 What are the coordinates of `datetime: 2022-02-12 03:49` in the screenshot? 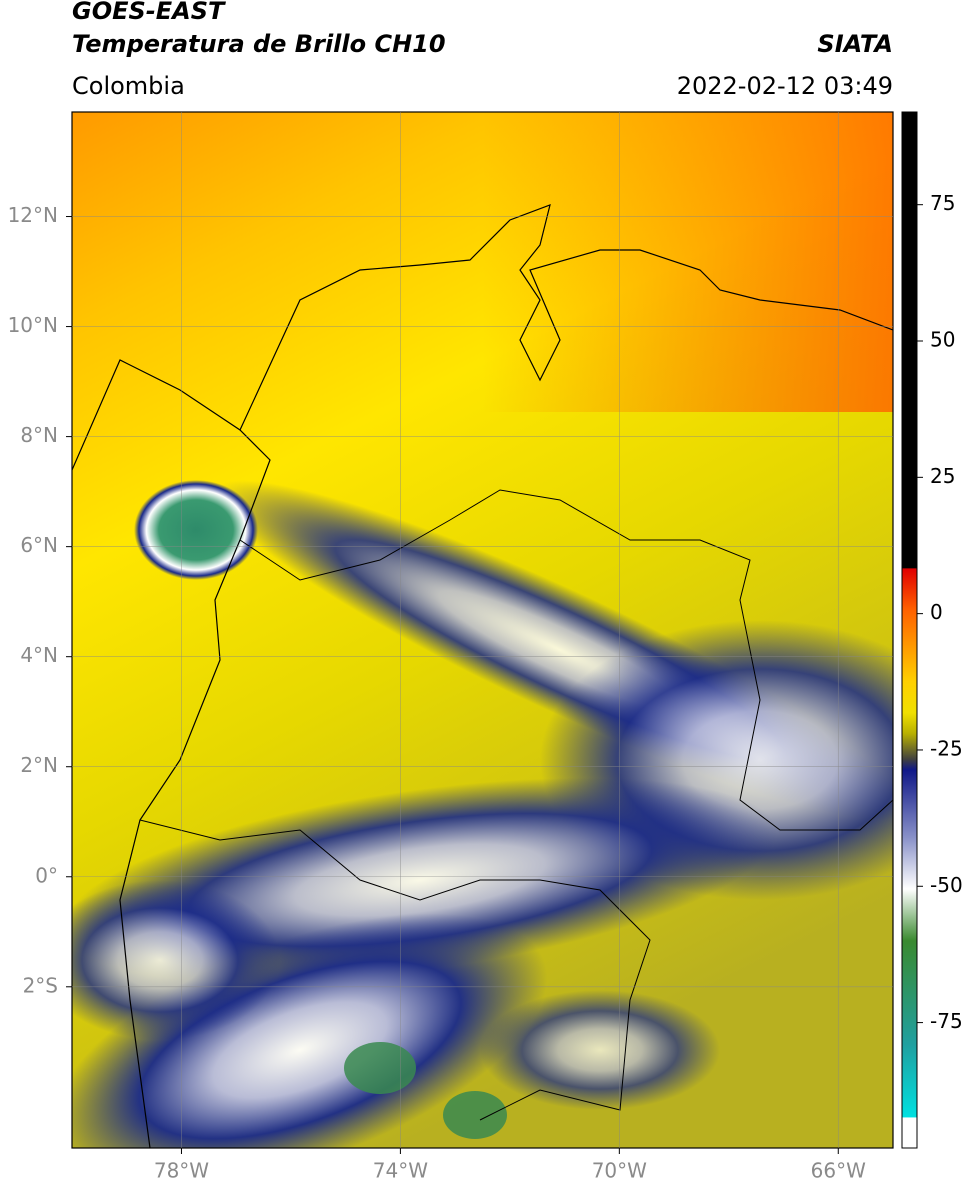 It's located at (785, 86).